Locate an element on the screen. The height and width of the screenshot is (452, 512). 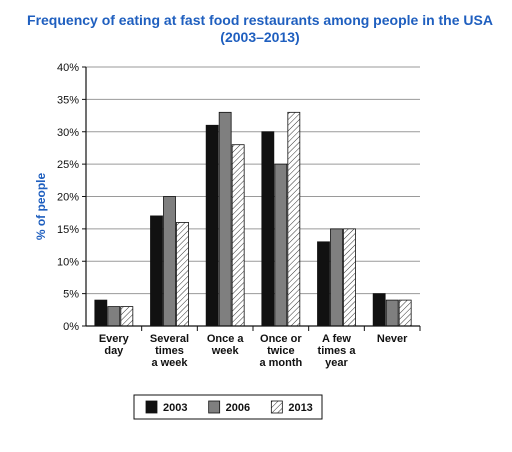
y-tick-label: 25% is located at coordinates (68, 165).